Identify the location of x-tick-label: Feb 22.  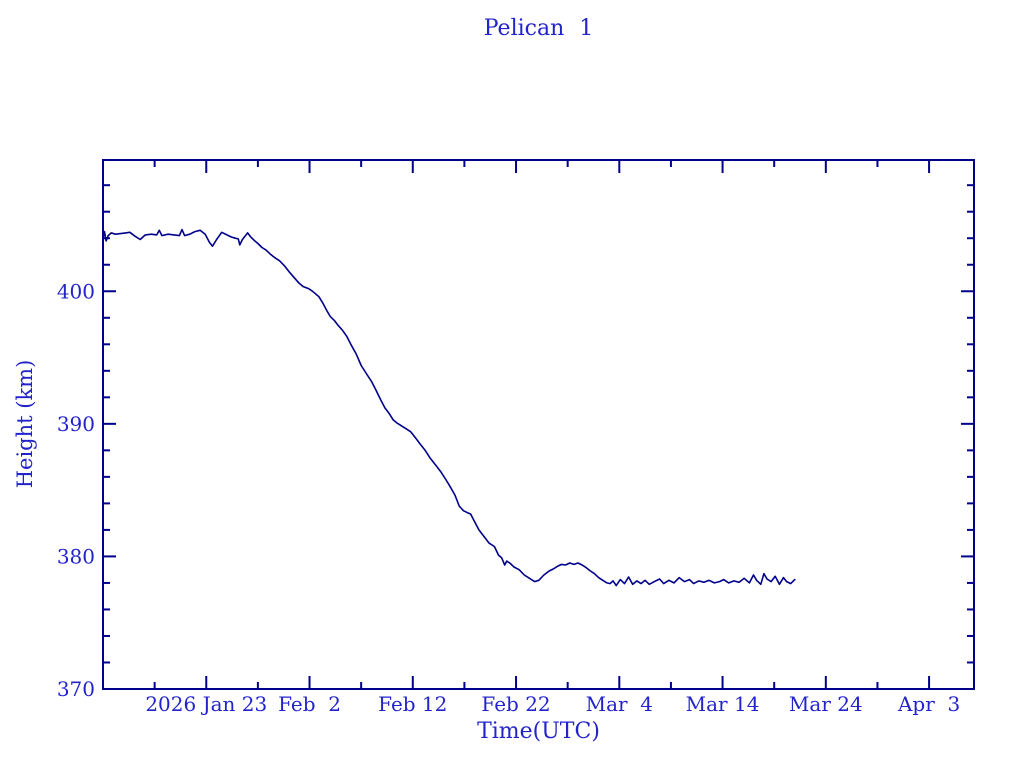
(515, 704).